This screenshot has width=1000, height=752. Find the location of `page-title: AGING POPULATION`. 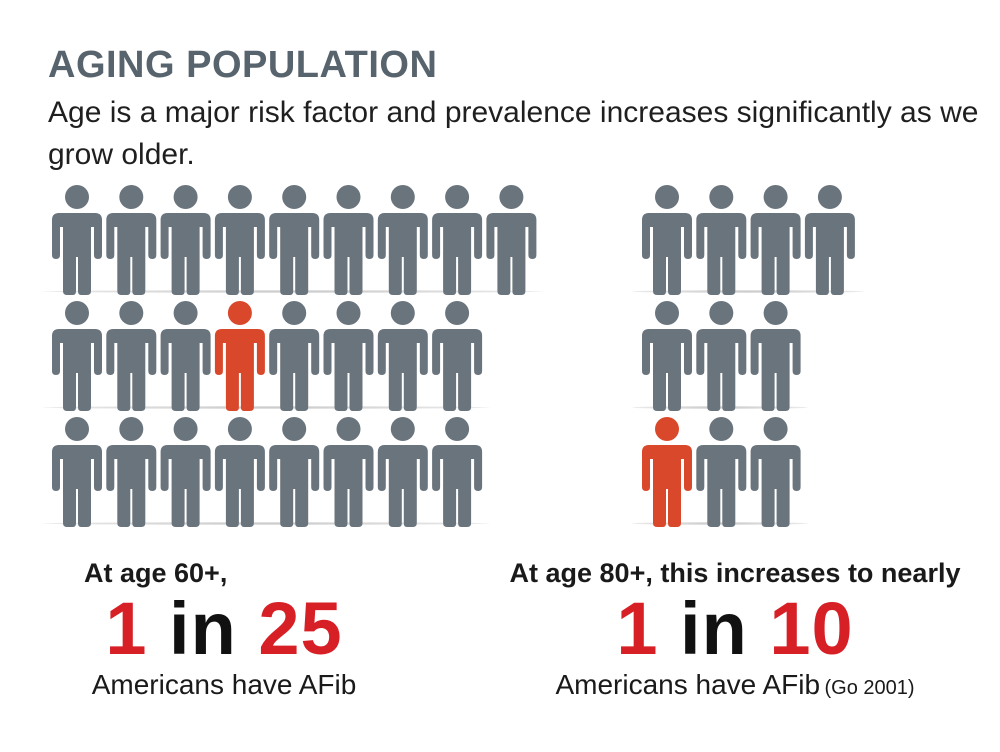

page-title: AGING POPULATION is located at coordinates (243, 65).